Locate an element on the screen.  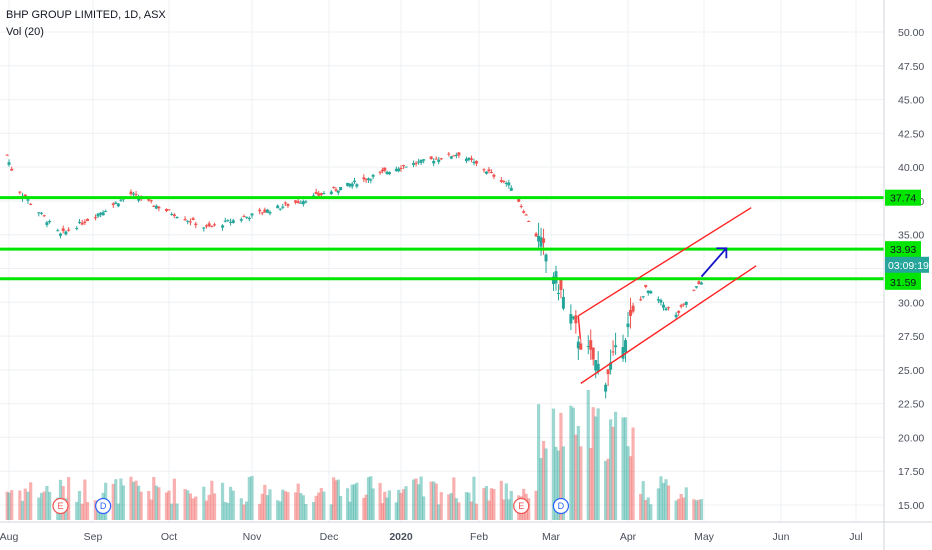
projection-arrow is located at coordinates (714, 262).